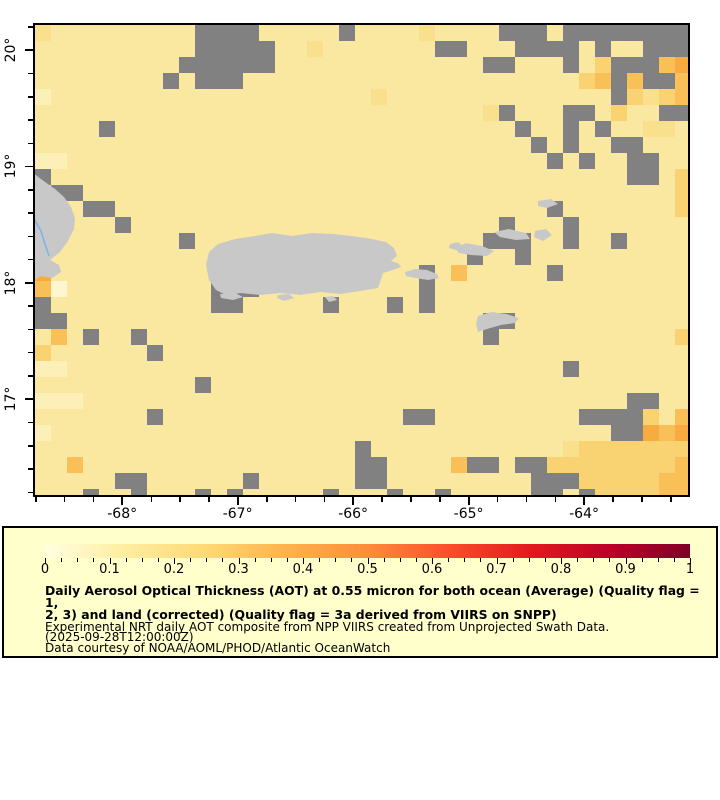 The height and width of the screenshot is (800, 720). I want to click on lat-axis-label: 18°, so click(11, 283).